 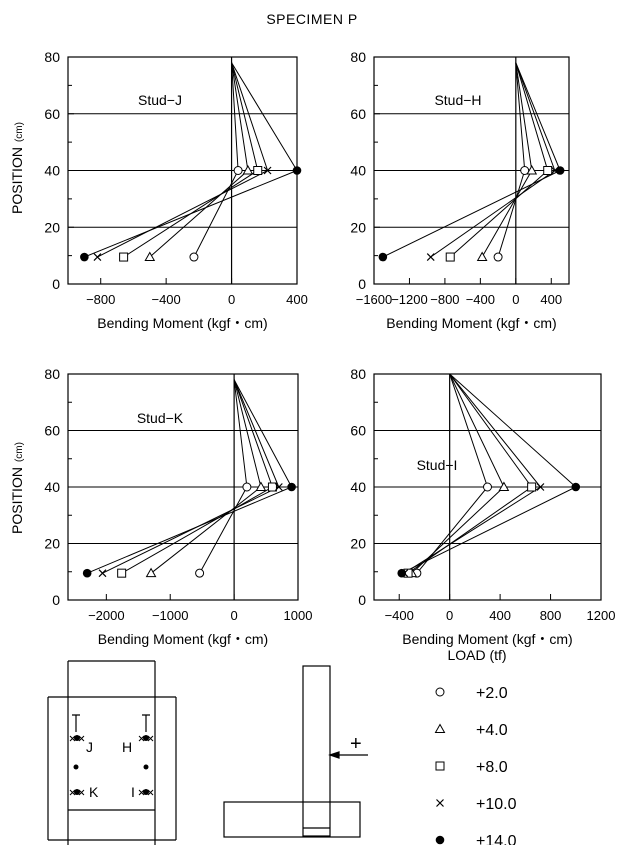 I want to click on x-tick-label: −1000, so click(x=170, y=615).